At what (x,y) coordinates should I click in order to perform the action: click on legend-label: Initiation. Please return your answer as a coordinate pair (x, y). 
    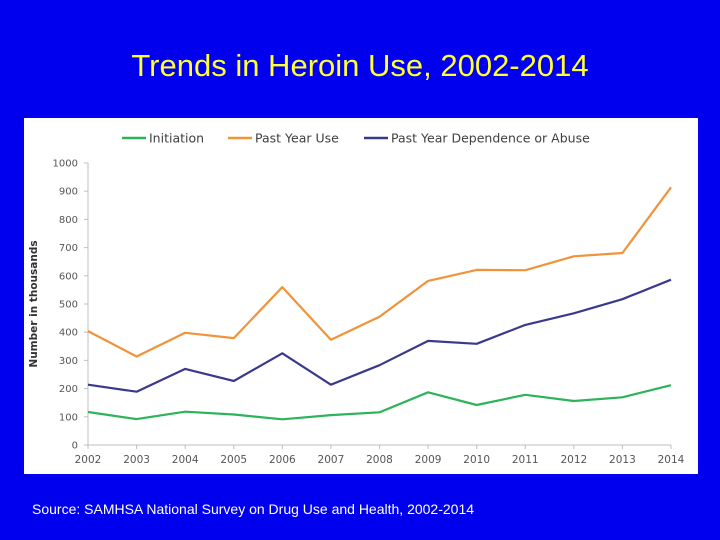
    Looking at the image, I should click on (176, 138).